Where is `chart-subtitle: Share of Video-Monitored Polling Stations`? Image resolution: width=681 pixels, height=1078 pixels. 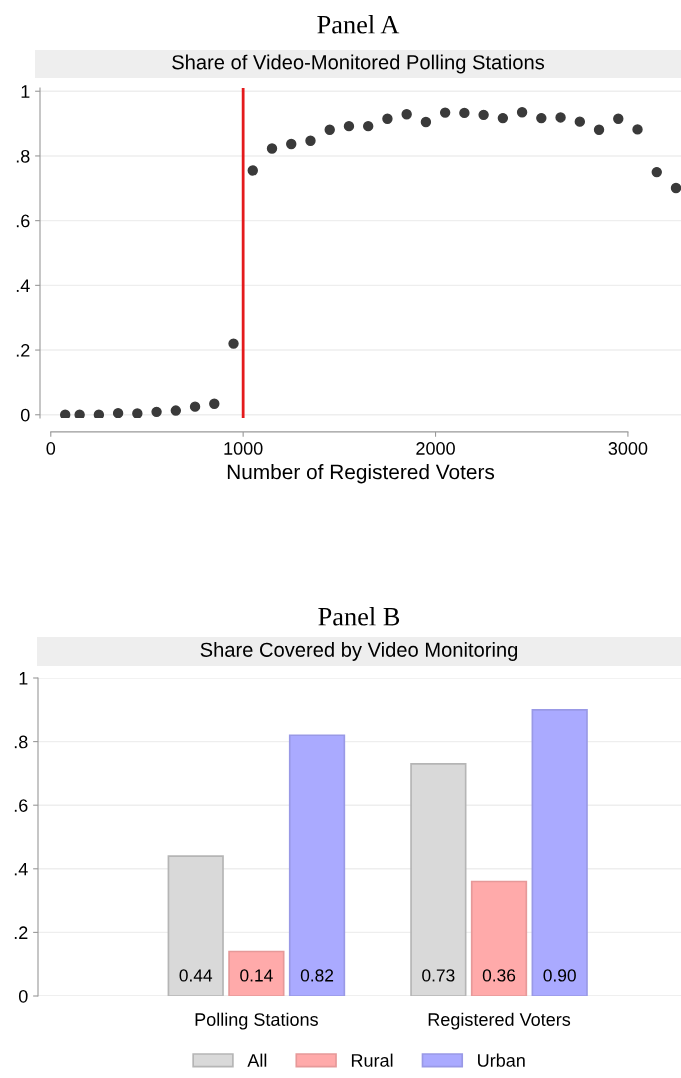
chart-subtitle: Share of Video-Monitored Polling Stations is located at coordinates (358, 64).